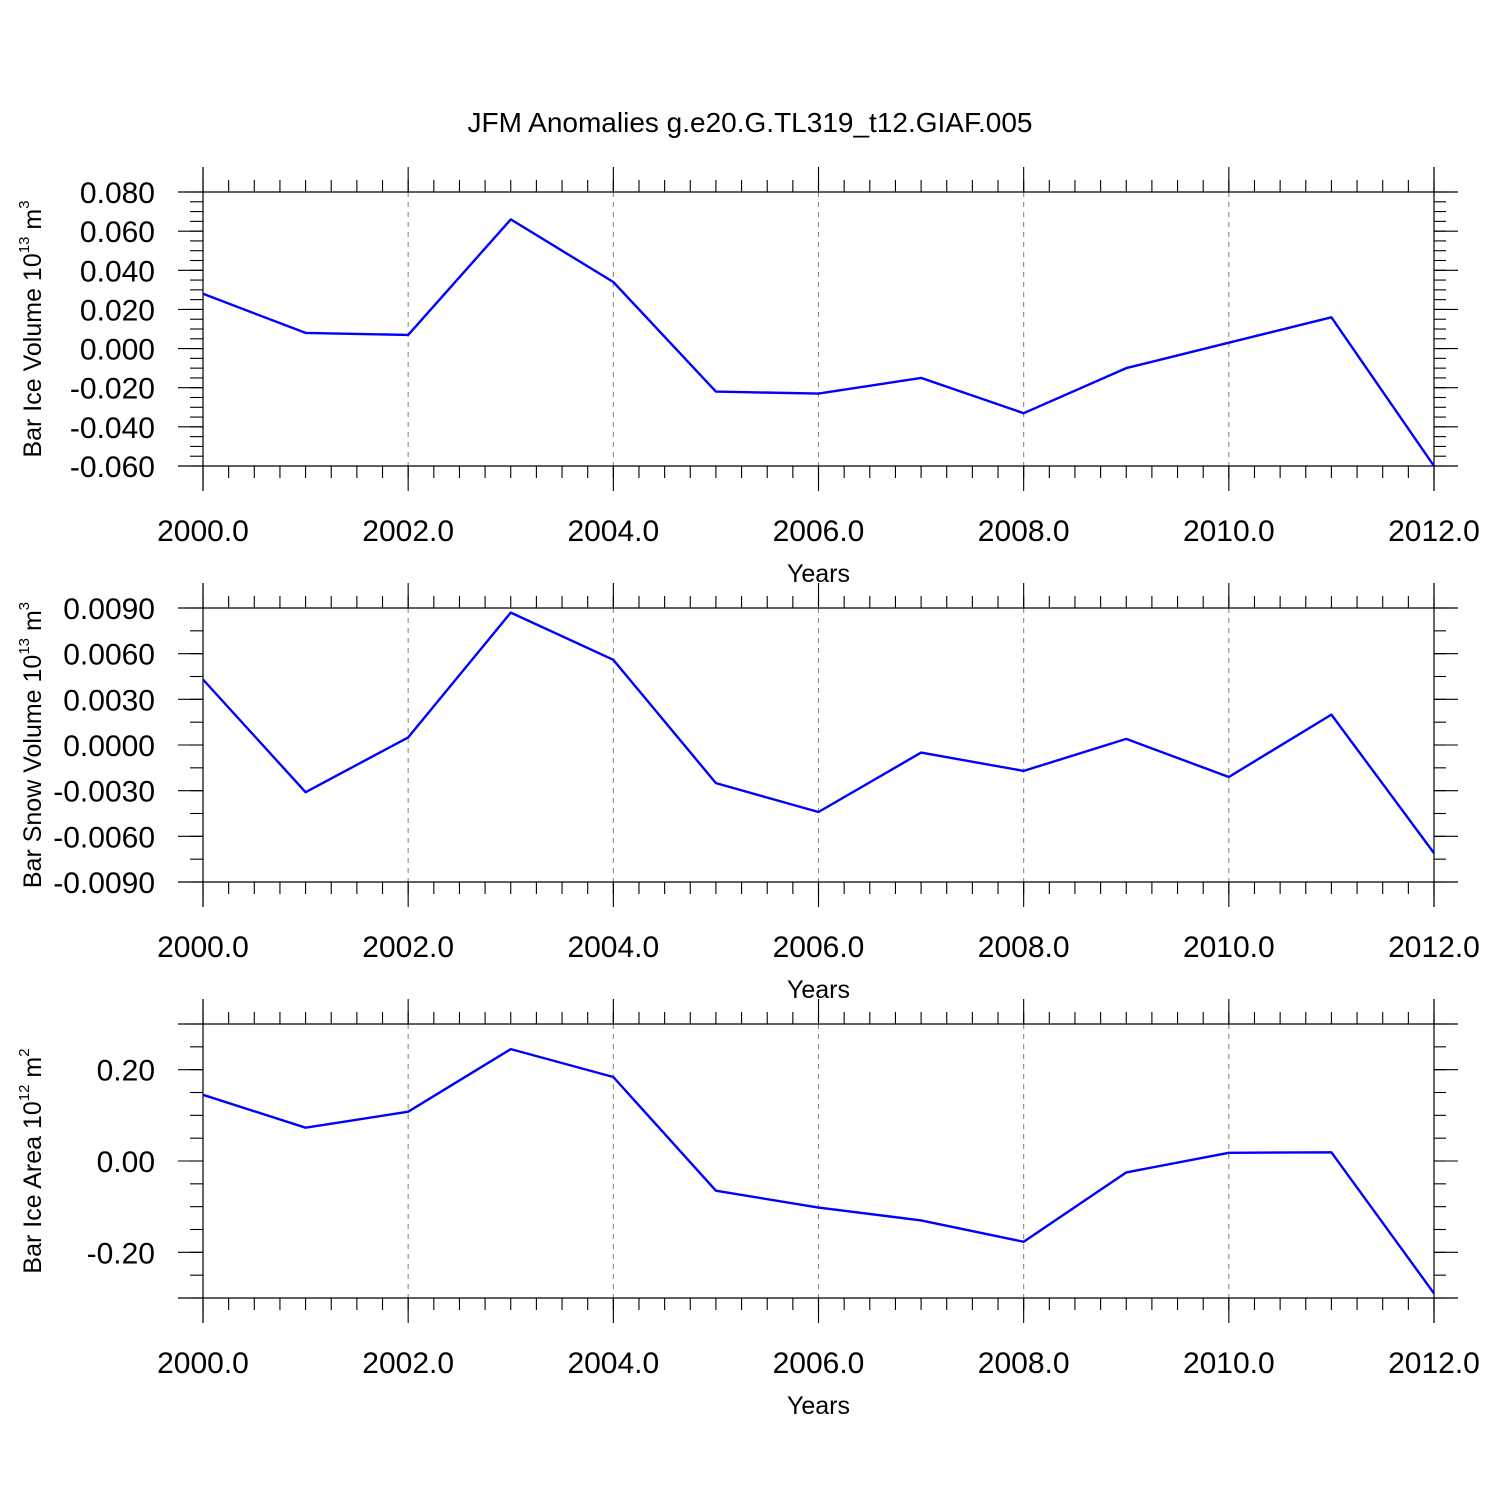 The image size is (1500, 1500). I want to click on y-tick-label: 0.080, so click(117, 193).